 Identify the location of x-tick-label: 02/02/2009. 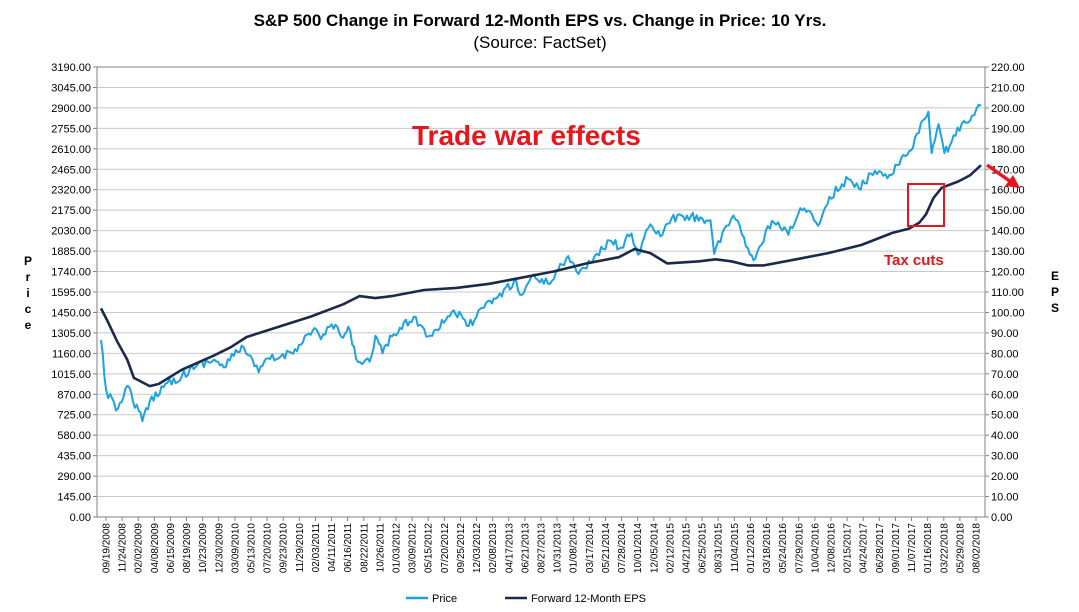
(139, 548).